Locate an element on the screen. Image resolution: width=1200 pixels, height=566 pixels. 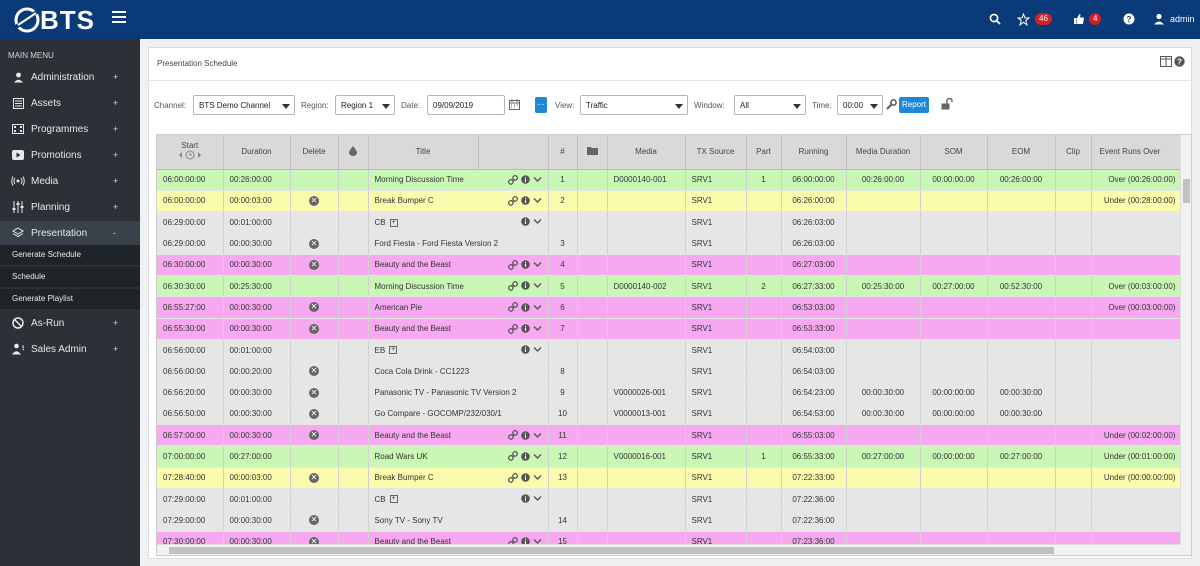
column-eom: EOM is located at coordinates (1021, 152).